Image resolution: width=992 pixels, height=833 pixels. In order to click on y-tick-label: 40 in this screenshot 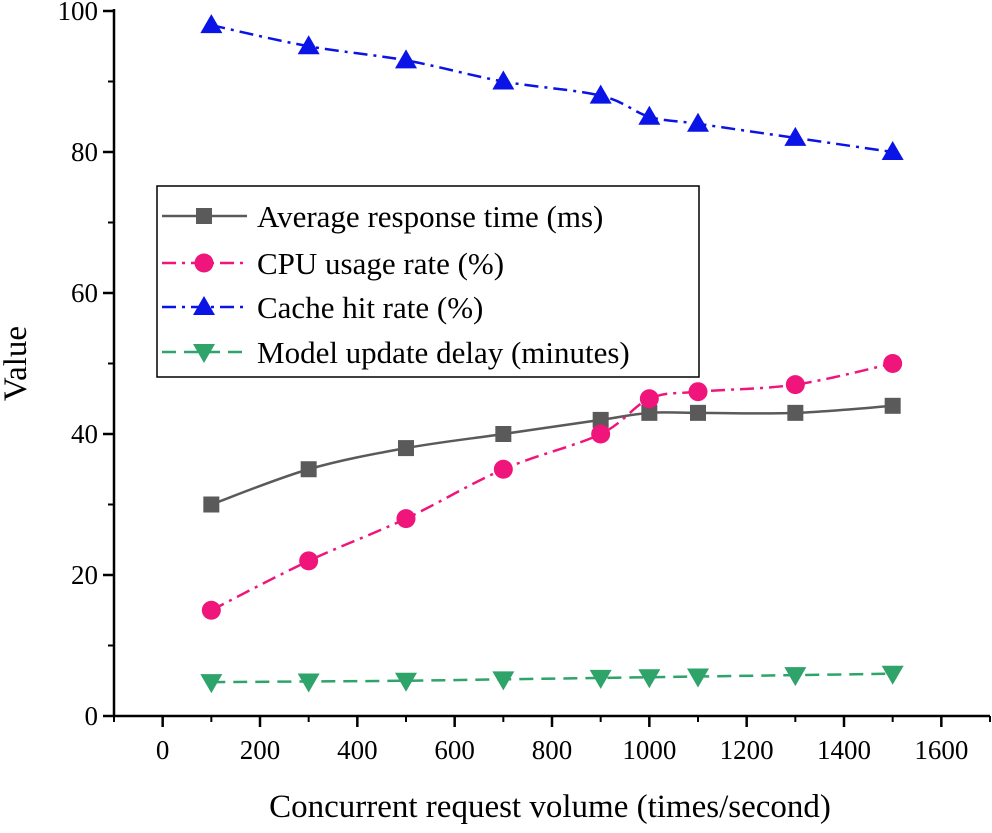, I will do `click(84, 434)`.